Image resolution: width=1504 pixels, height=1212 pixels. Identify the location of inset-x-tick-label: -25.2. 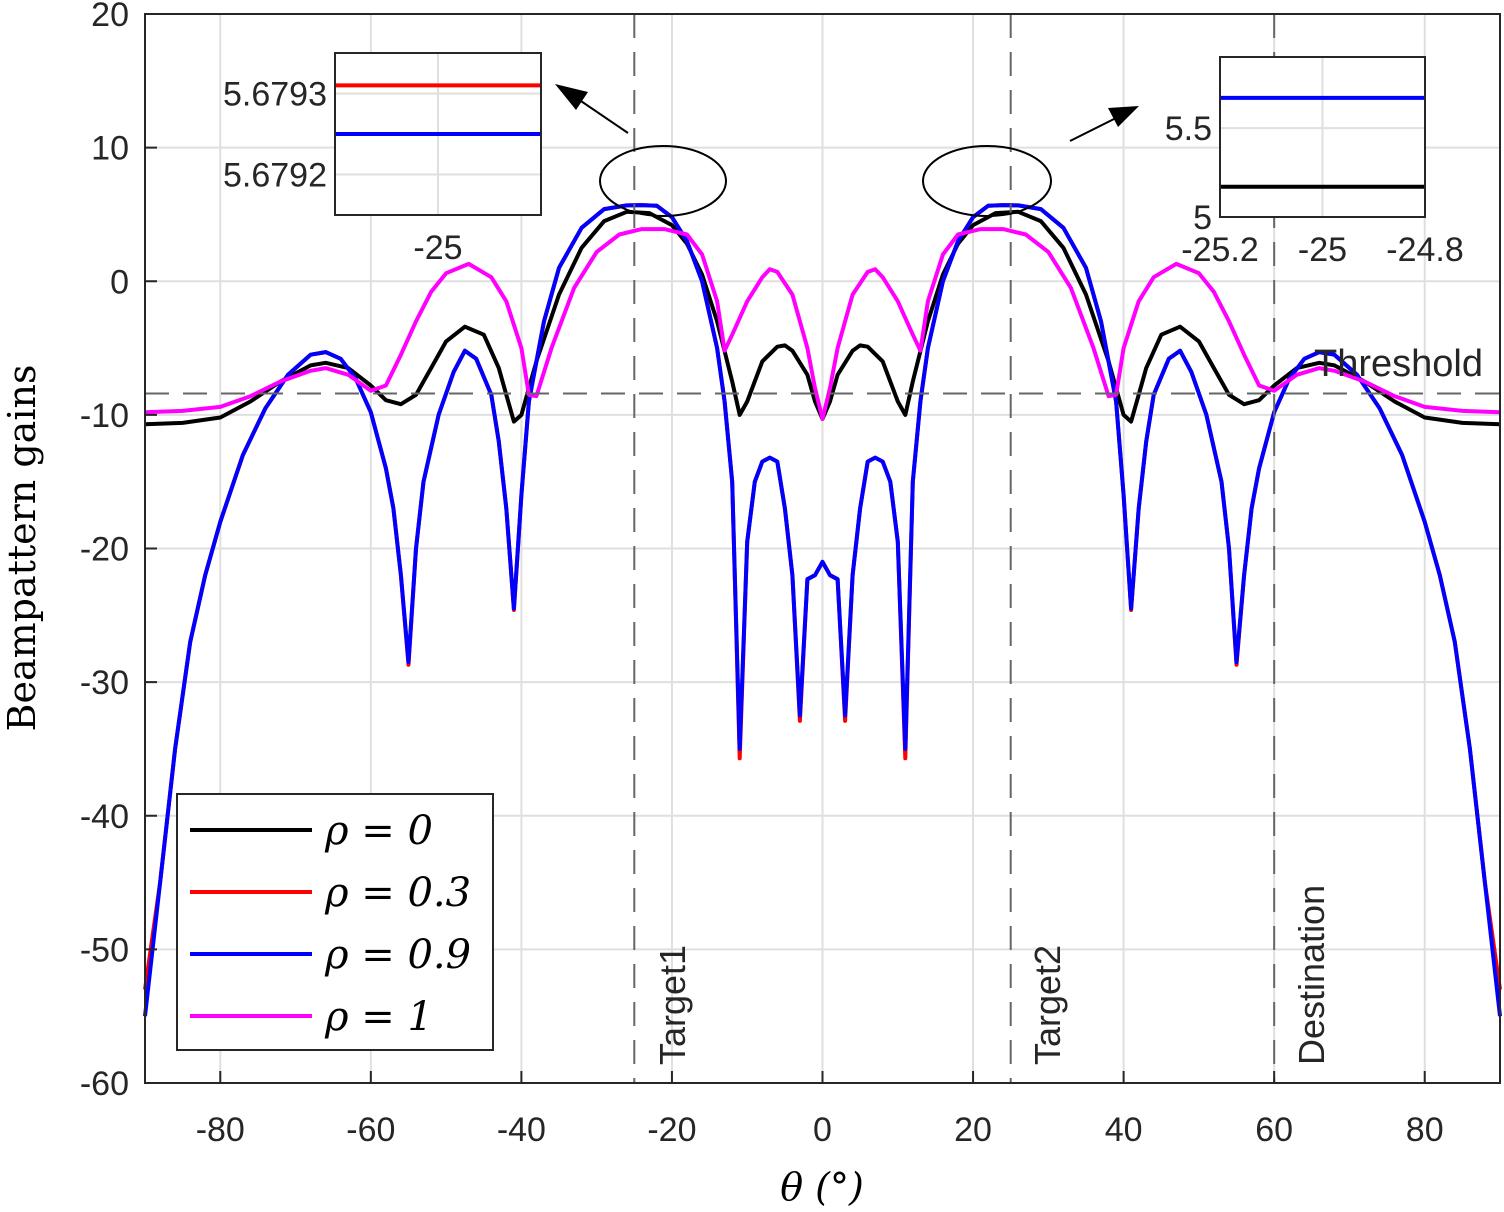
(1220, 250).